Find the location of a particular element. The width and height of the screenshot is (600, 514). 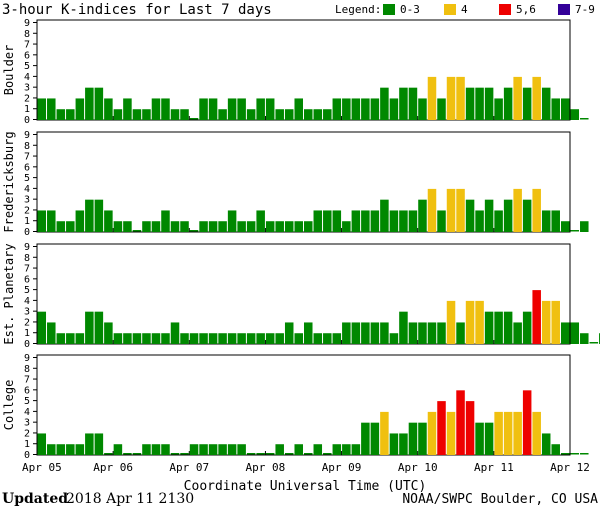

y-tick-label: 9 is located at coordinates (27, 247).